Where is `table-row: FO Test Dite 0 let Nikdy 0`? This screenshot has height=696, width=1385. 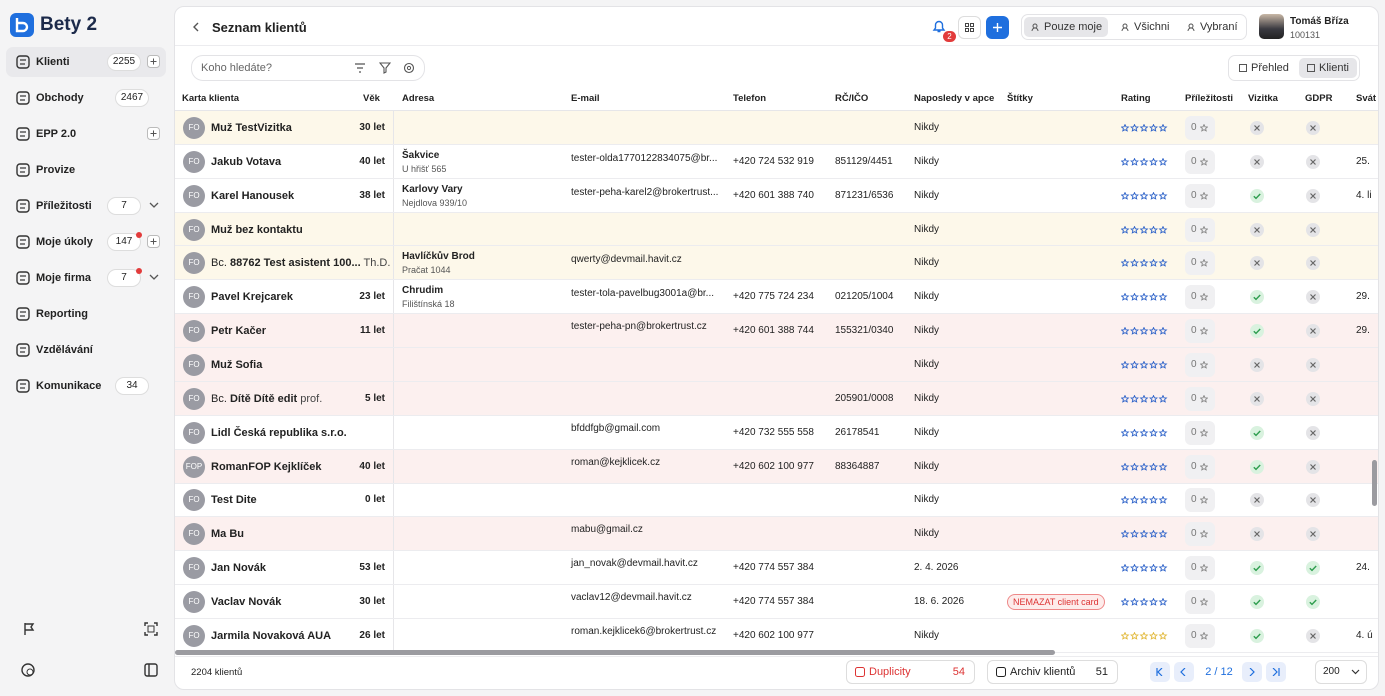 table-row: FO Test Dite 0 let Nikdy 0 is located at coordinates (776, 500).